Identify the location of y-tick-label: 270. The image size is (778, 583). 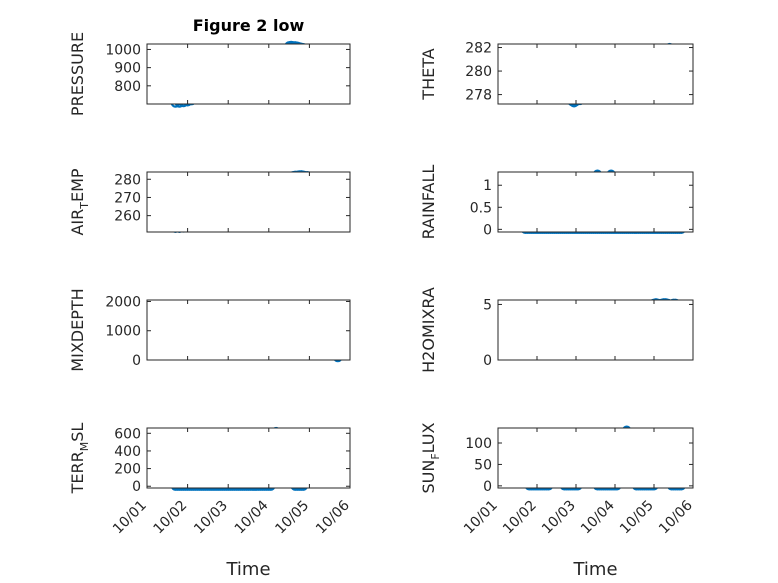
(127, 198).